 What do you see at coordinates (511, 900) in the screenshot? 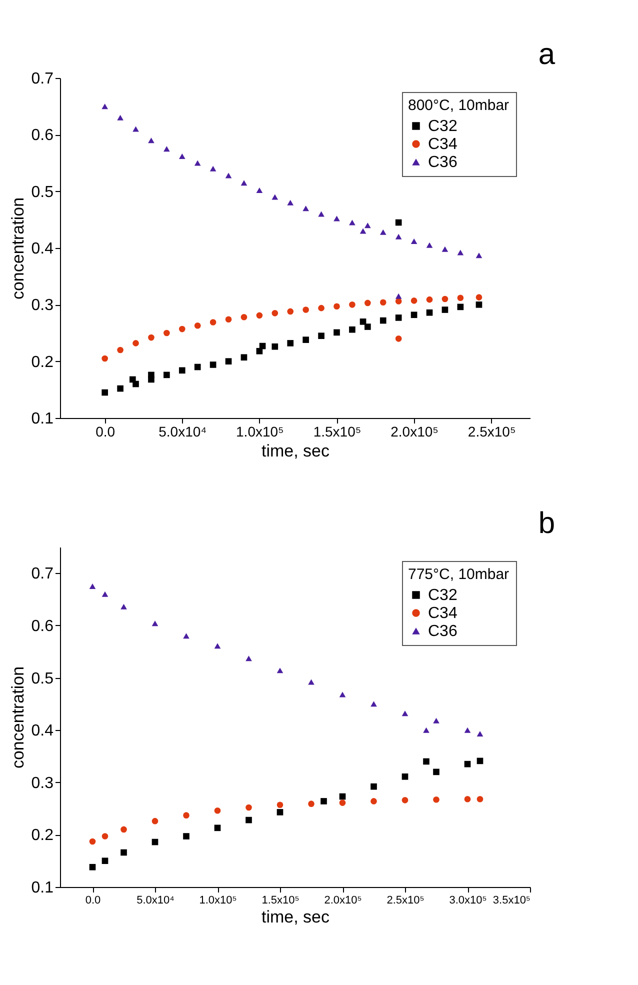
I see `x-tick-label: 3.5x10⁵` at bounding box center [511, 900].